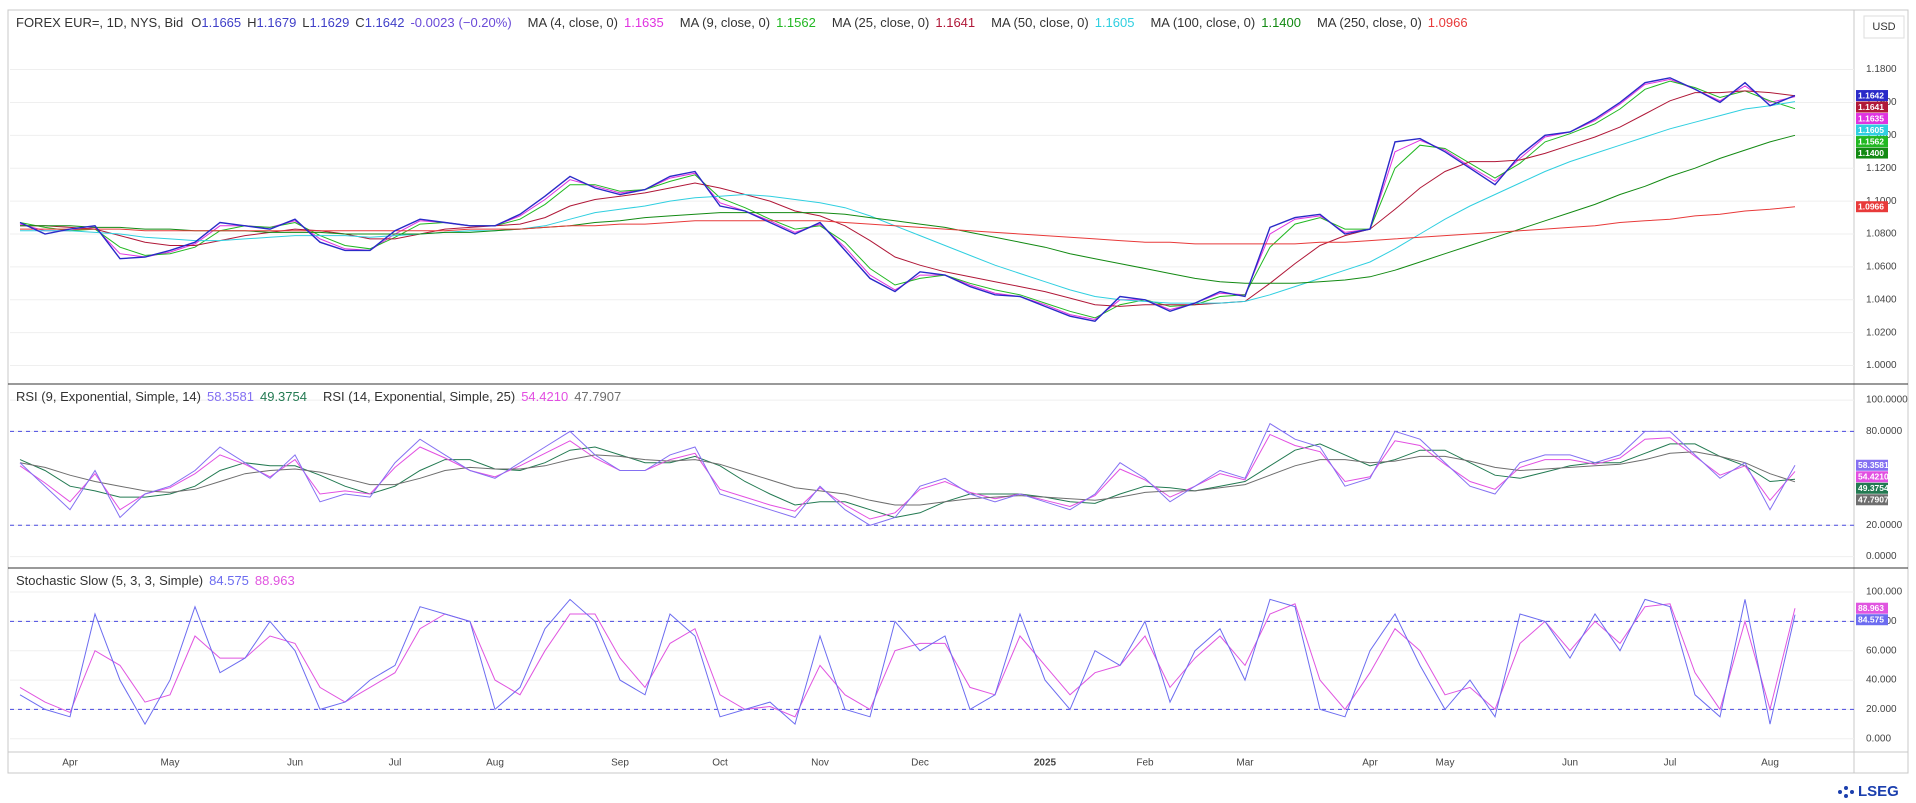 This screenshot has height=803, width=1916. What do you see at coordinates (544, 396) in the screenshot?
I see `legend-value: 54.4210` at bounding box center [544, 396].